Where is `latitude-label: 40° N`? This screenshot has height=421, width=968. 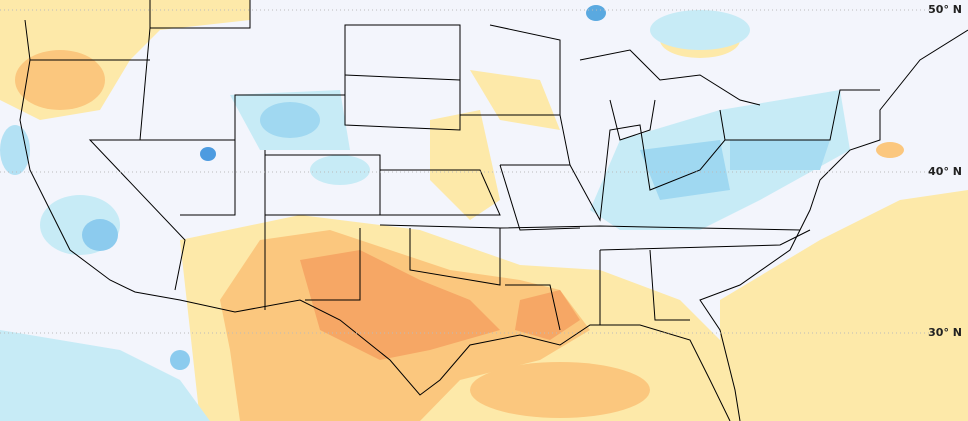
latitude-label: 40° N is located at coordinates (945, 171).